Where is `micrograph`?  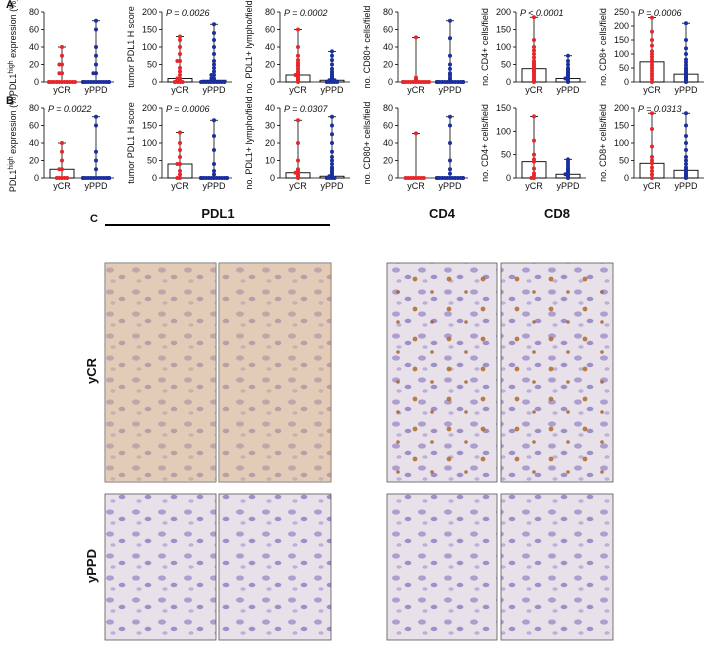
micrograph is located at coordinates (442, 567).